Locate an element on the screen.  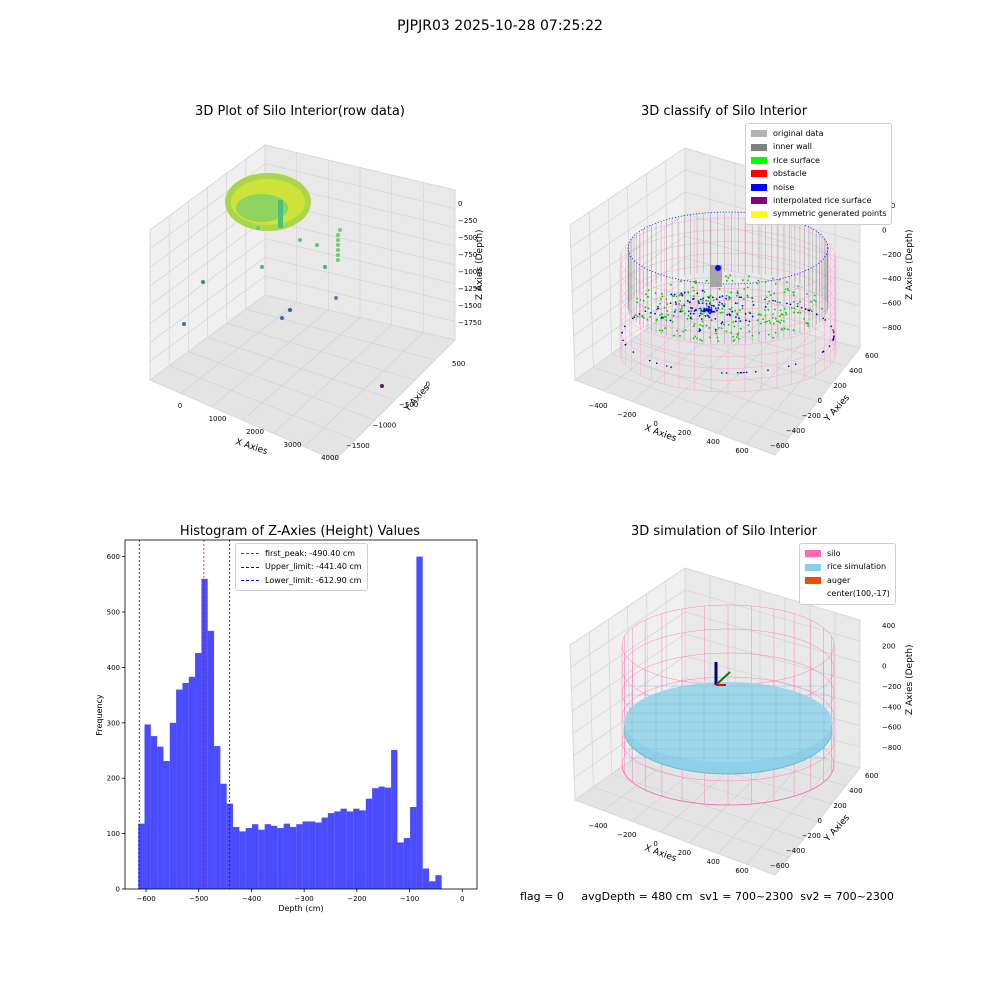
classify-x-axis-label: X Axies is located at coordinates (660, 433).